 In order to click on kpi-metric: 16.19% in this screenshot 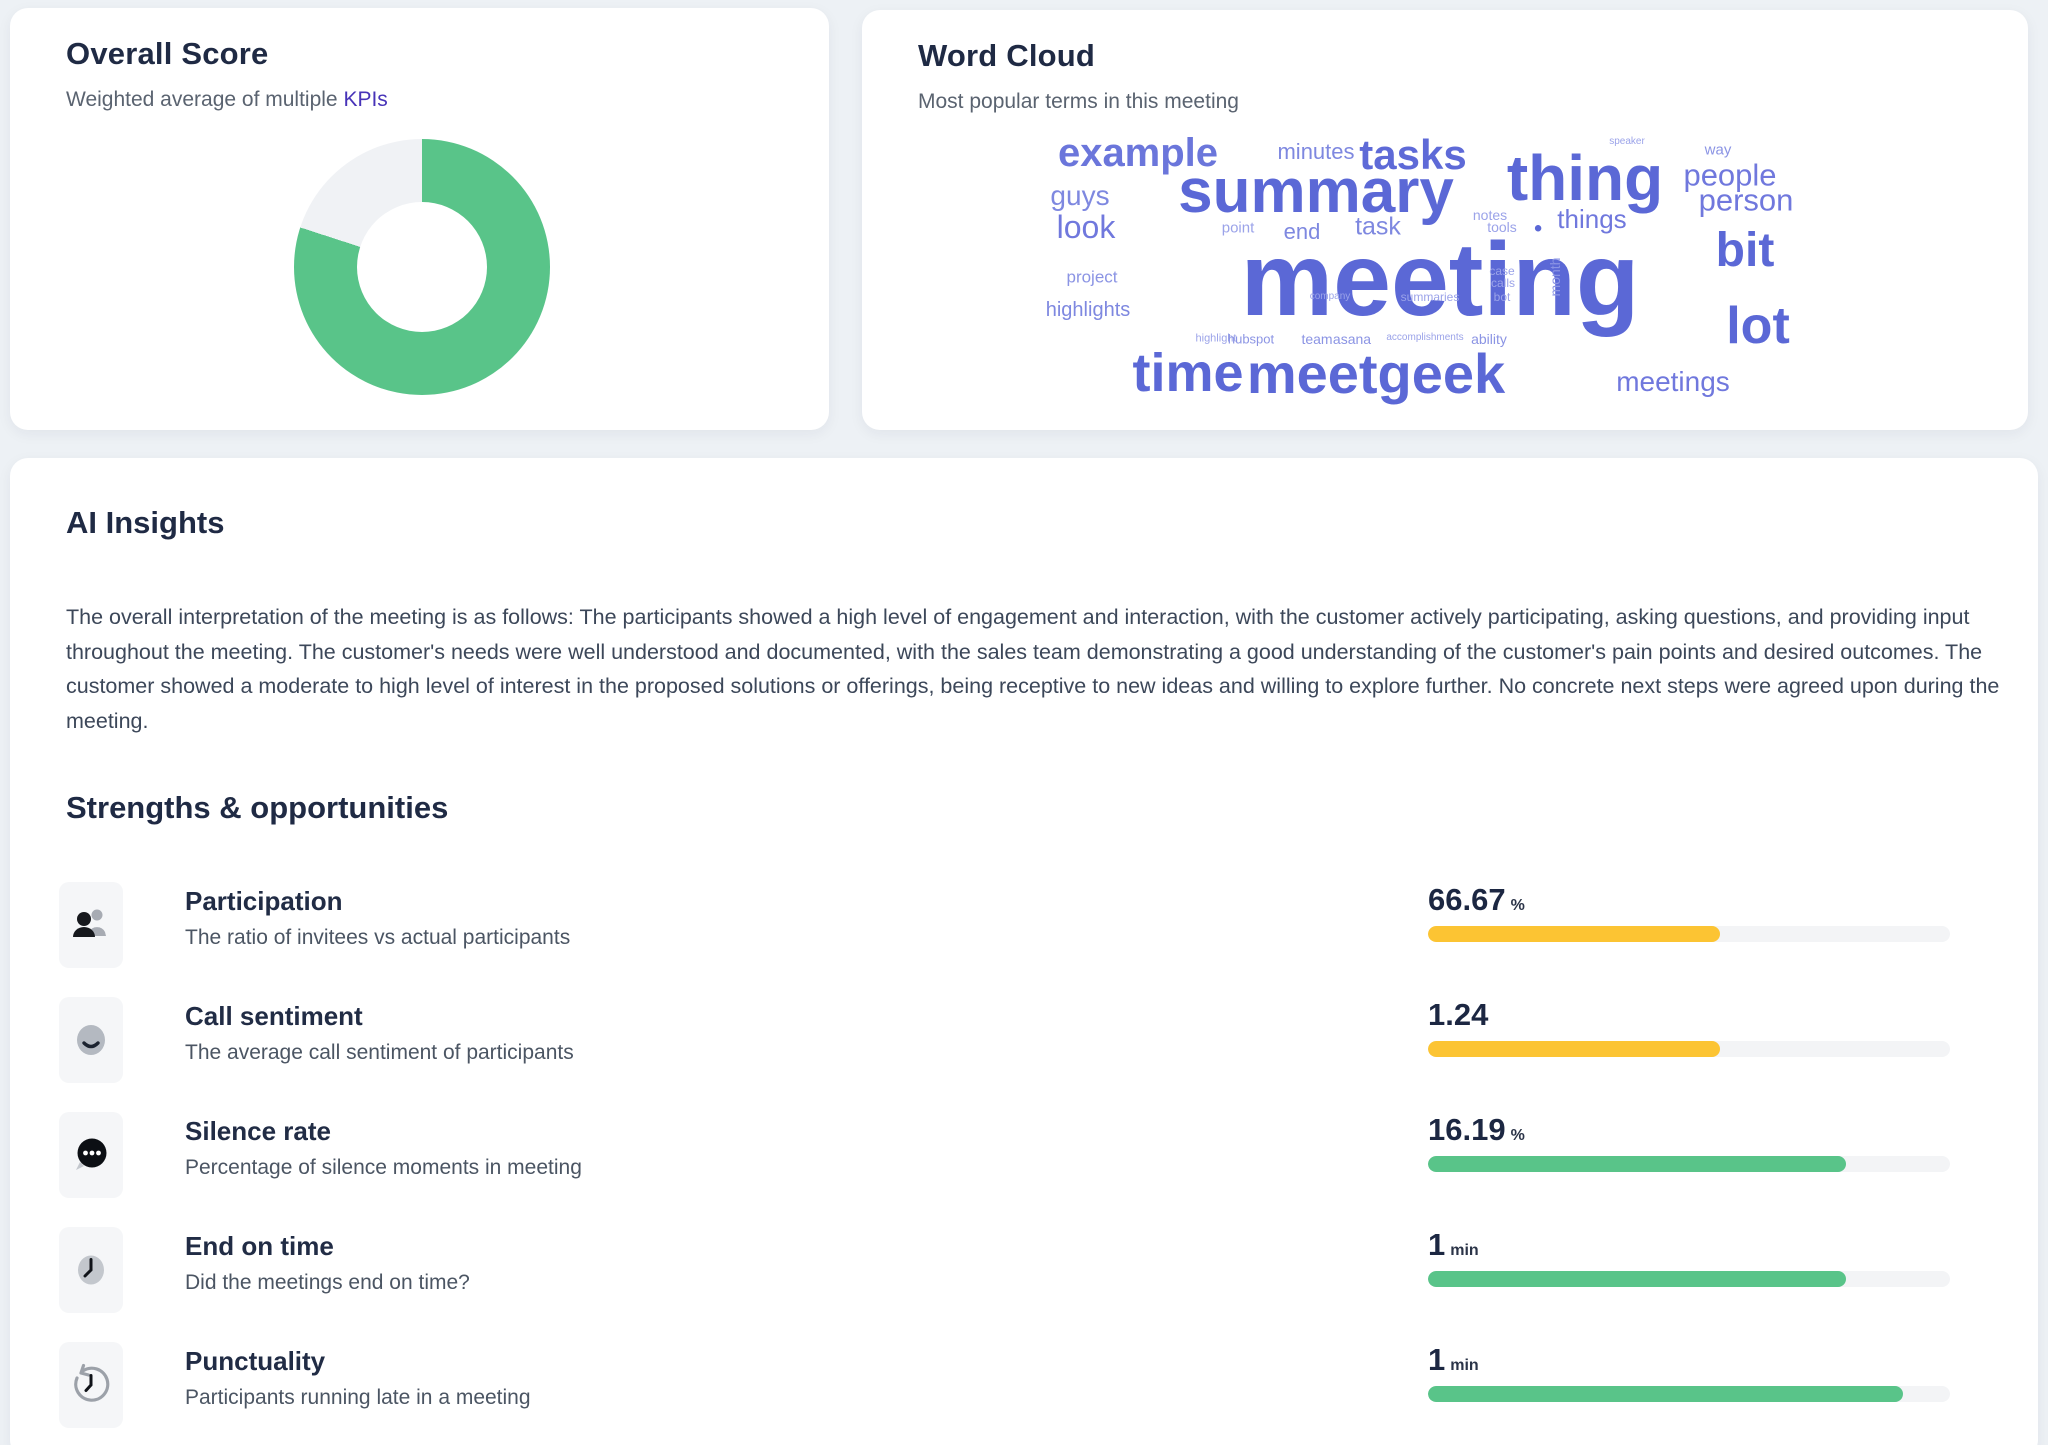, I will do `click(1689, 1142)`.